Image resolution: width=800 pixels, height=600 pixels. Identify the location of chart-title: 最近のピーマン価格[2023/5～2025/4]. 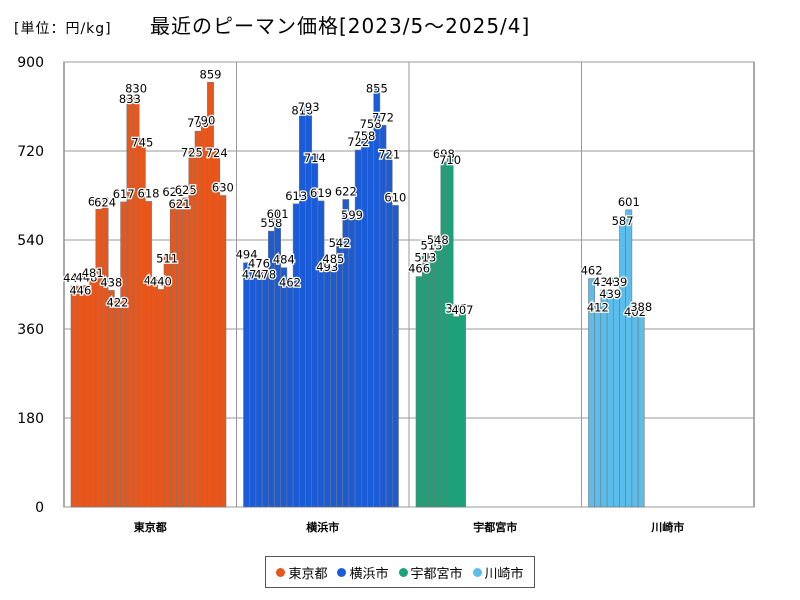
(340, 26).